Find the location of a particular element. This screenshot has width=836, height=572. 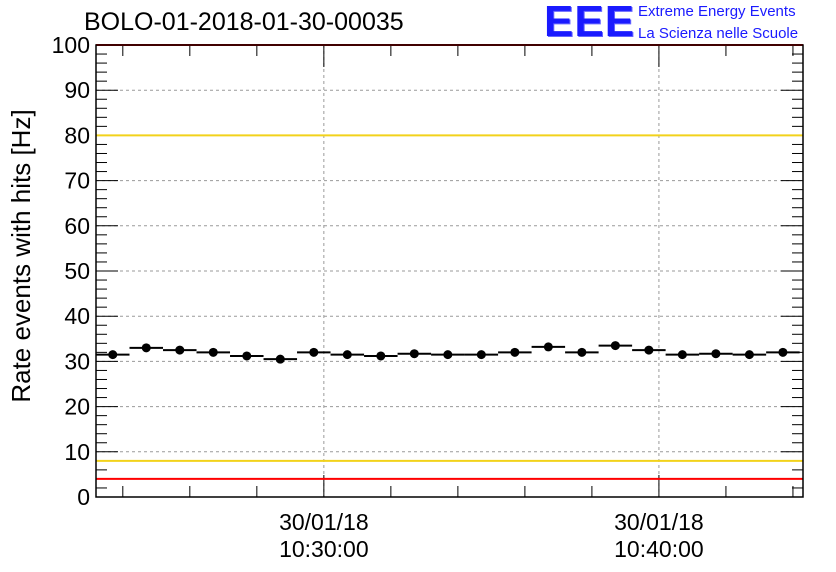

y-tick-label: 0 is located at coordinates (83, 497).